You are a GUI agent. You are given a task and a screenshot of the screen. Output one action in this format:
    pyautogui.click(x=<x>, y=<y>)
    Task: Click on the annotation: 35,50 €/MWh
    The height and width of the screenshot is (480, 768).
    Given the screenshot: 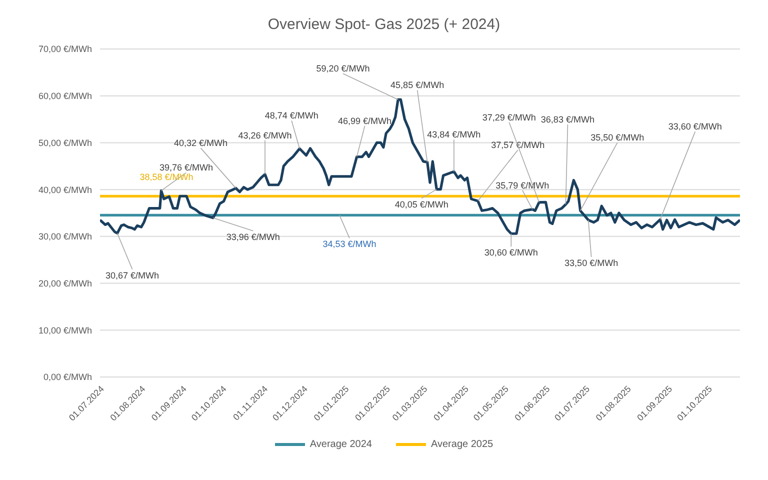 What is the action you would take?
    pyautogui.click(x=617, y=137)
    